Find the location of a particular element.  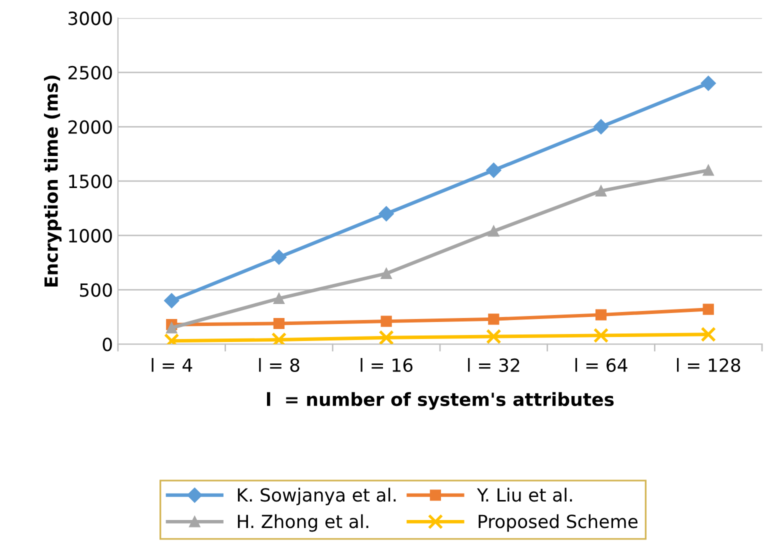

y-tick-label: 1500 is located at coordinates (90, 181).